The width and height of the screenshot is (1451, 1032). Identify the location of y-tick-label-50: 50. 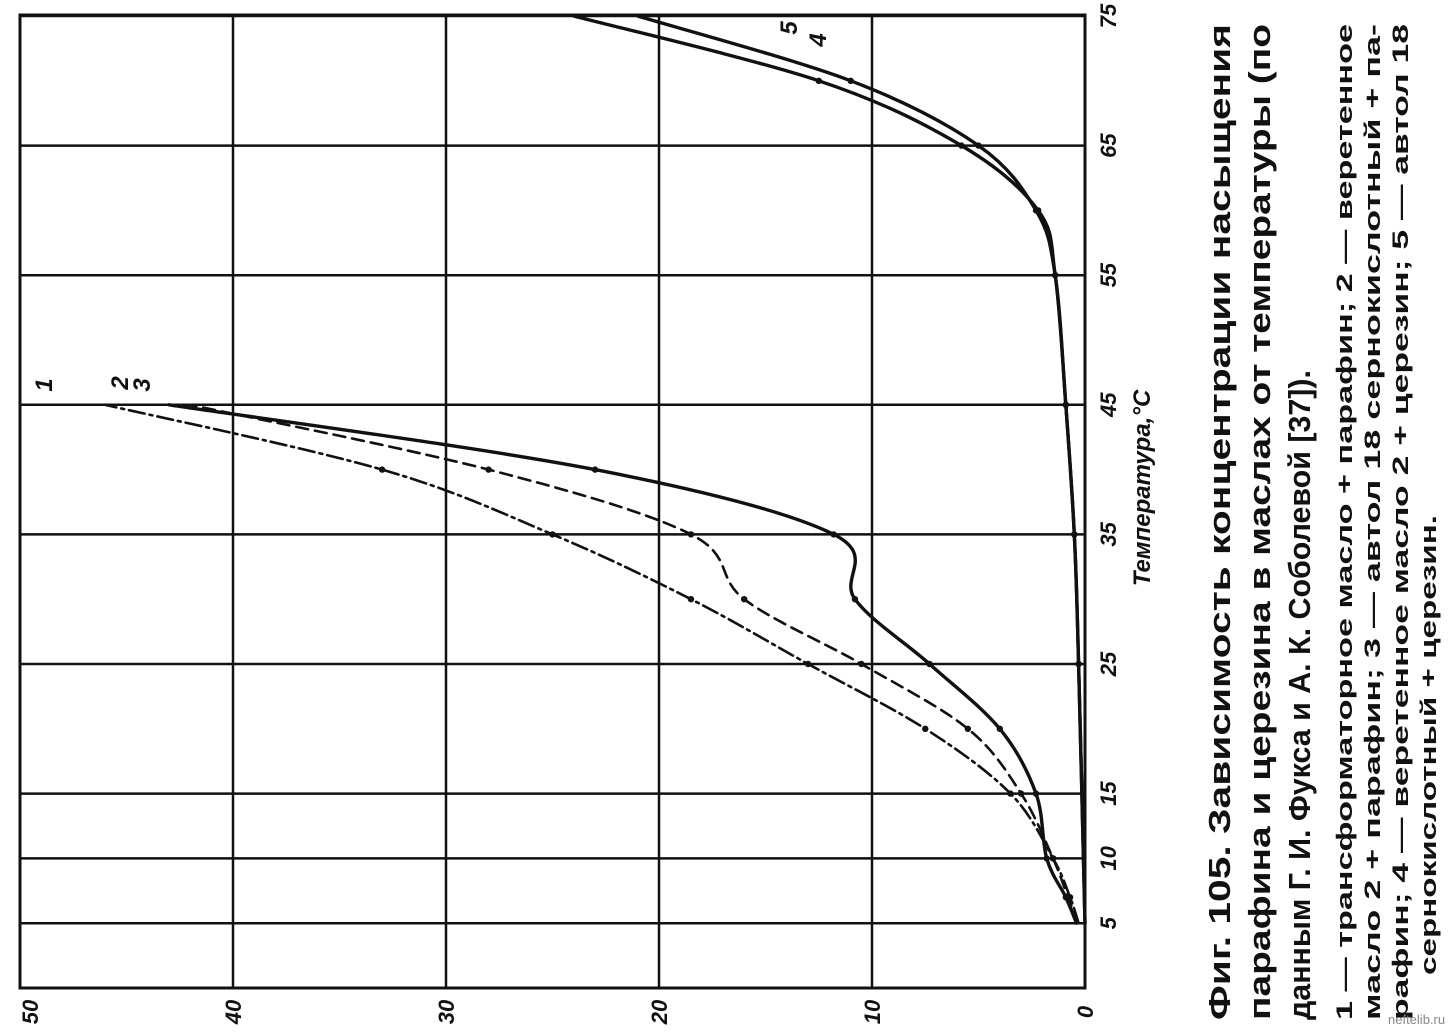
(30, 1011).